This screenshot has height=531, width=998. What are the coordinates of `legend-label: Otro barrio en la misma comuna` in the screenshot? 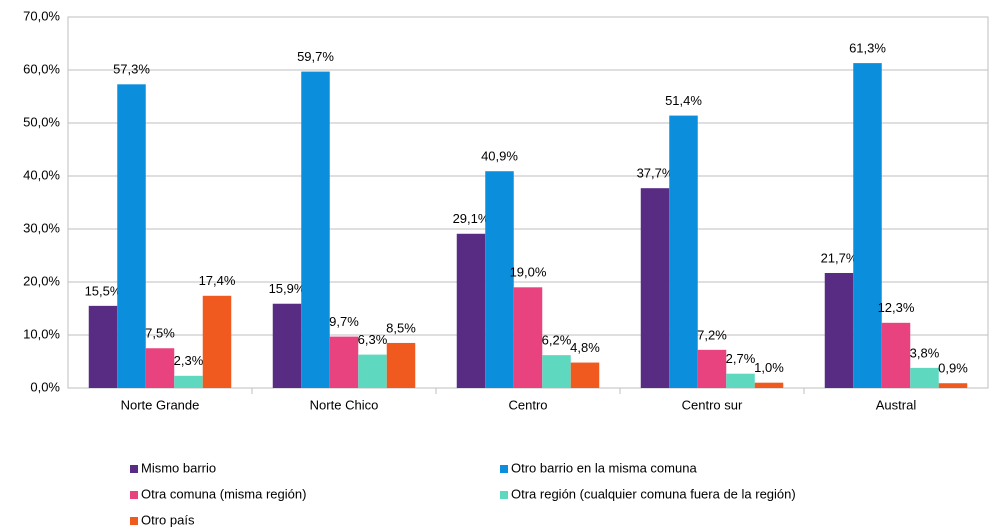 It's located at (604, 467).